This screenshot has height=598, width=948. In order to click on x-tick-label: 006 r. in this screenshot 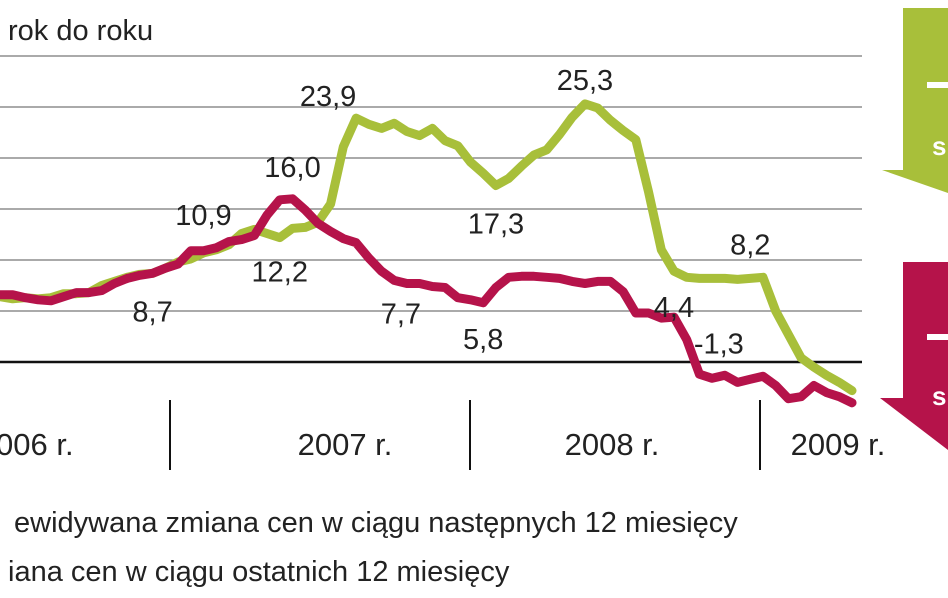, I will do `click(37, 444)`.